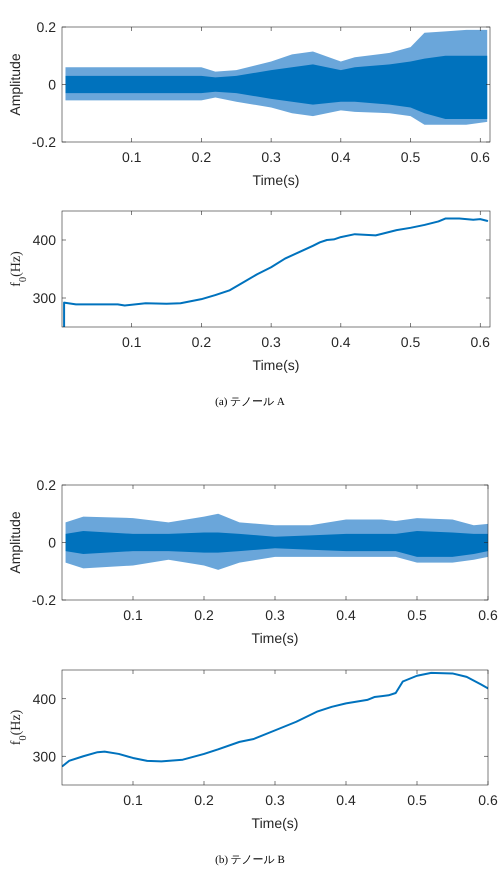 Image resolution: width=500 pixels, height=875 pixels. What do you see at coordinates (250, 402) in the screenshot?
I see `text: (a) テノール A` at bounding box center [250, 402].